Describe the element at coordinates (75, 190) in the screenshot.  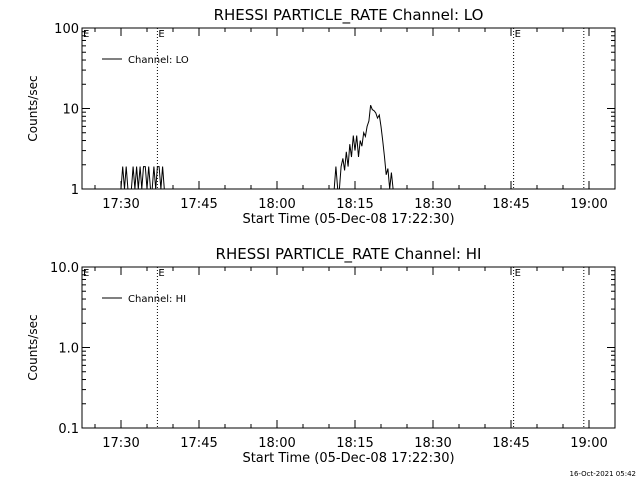
I see `y-tick-label: 1` at that location.